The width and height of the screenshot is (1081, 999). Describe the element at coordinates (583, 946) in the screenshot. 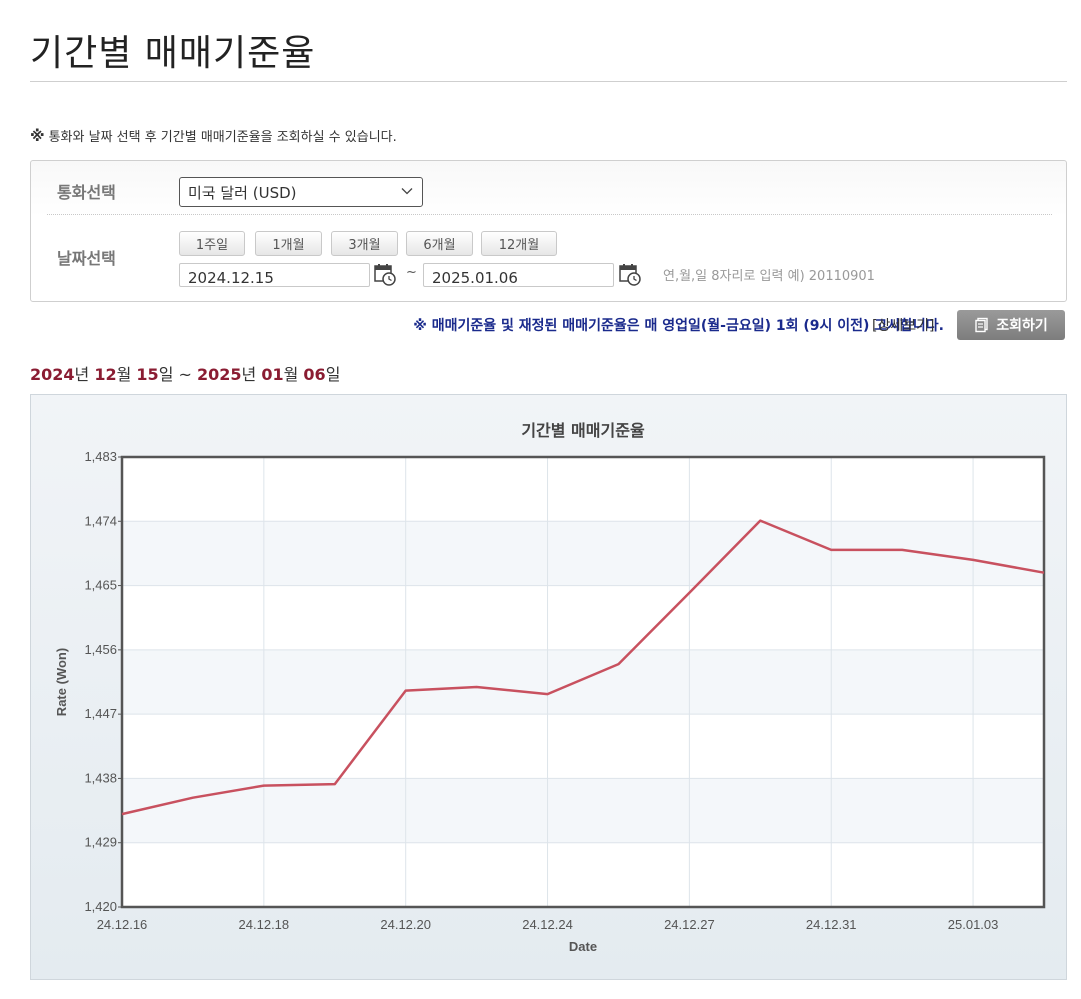

I see `x-axis-label: Date` at that location.